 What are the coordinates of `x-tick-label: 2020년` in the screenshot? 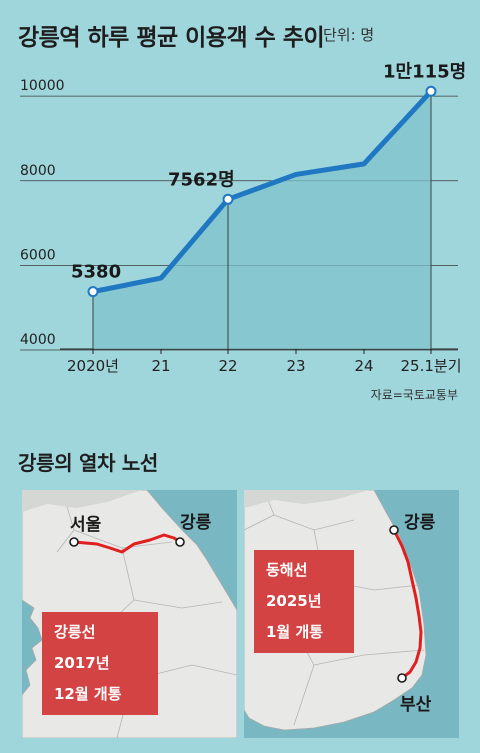 It's located at (93, 366).